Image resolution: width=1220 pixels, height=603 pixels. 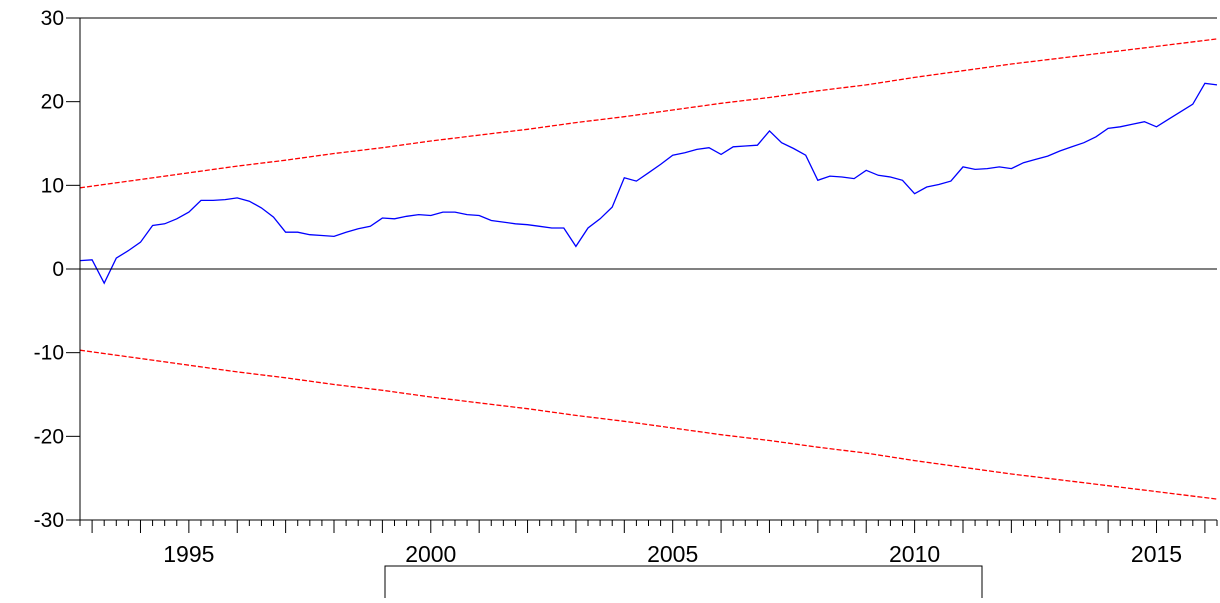 I want to click on y-tick-label: -30, so click(x=49, y=520).